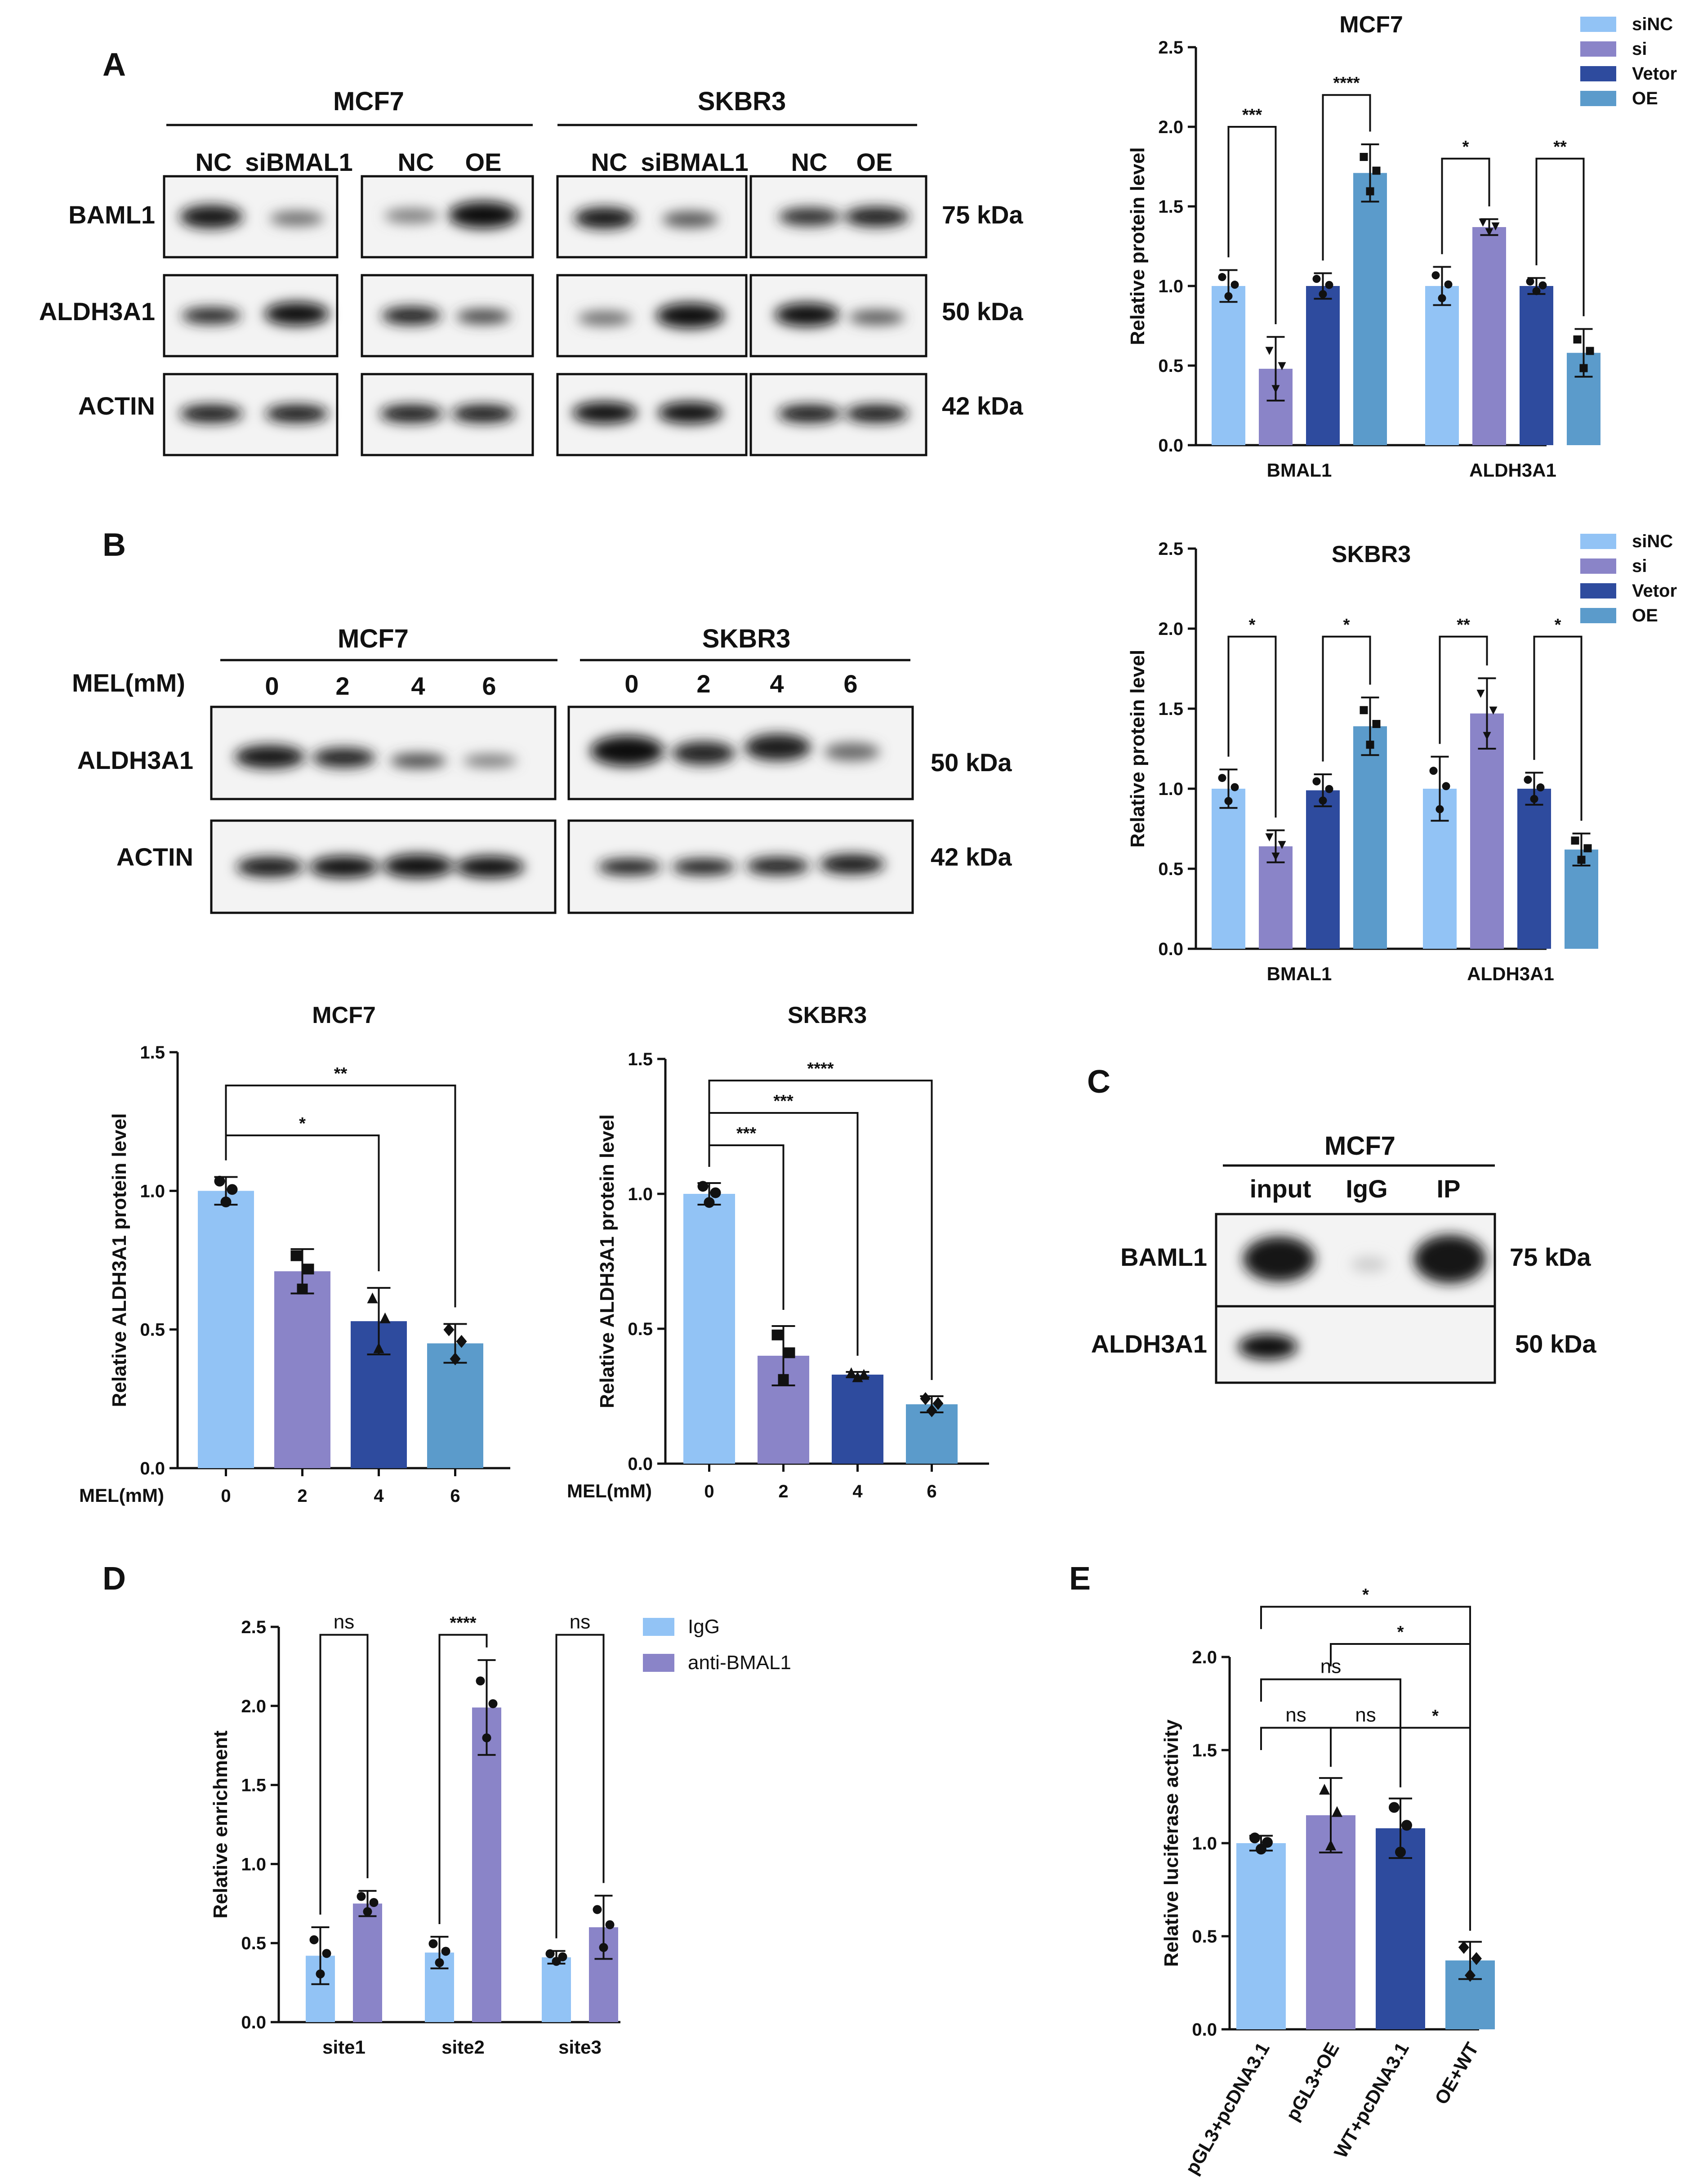 This screenshot has height=2184, width=1703. Describe the element at coordinates (1510, 973) in the screenshot. I see `x-category-label: ALDH3A1` at that location.